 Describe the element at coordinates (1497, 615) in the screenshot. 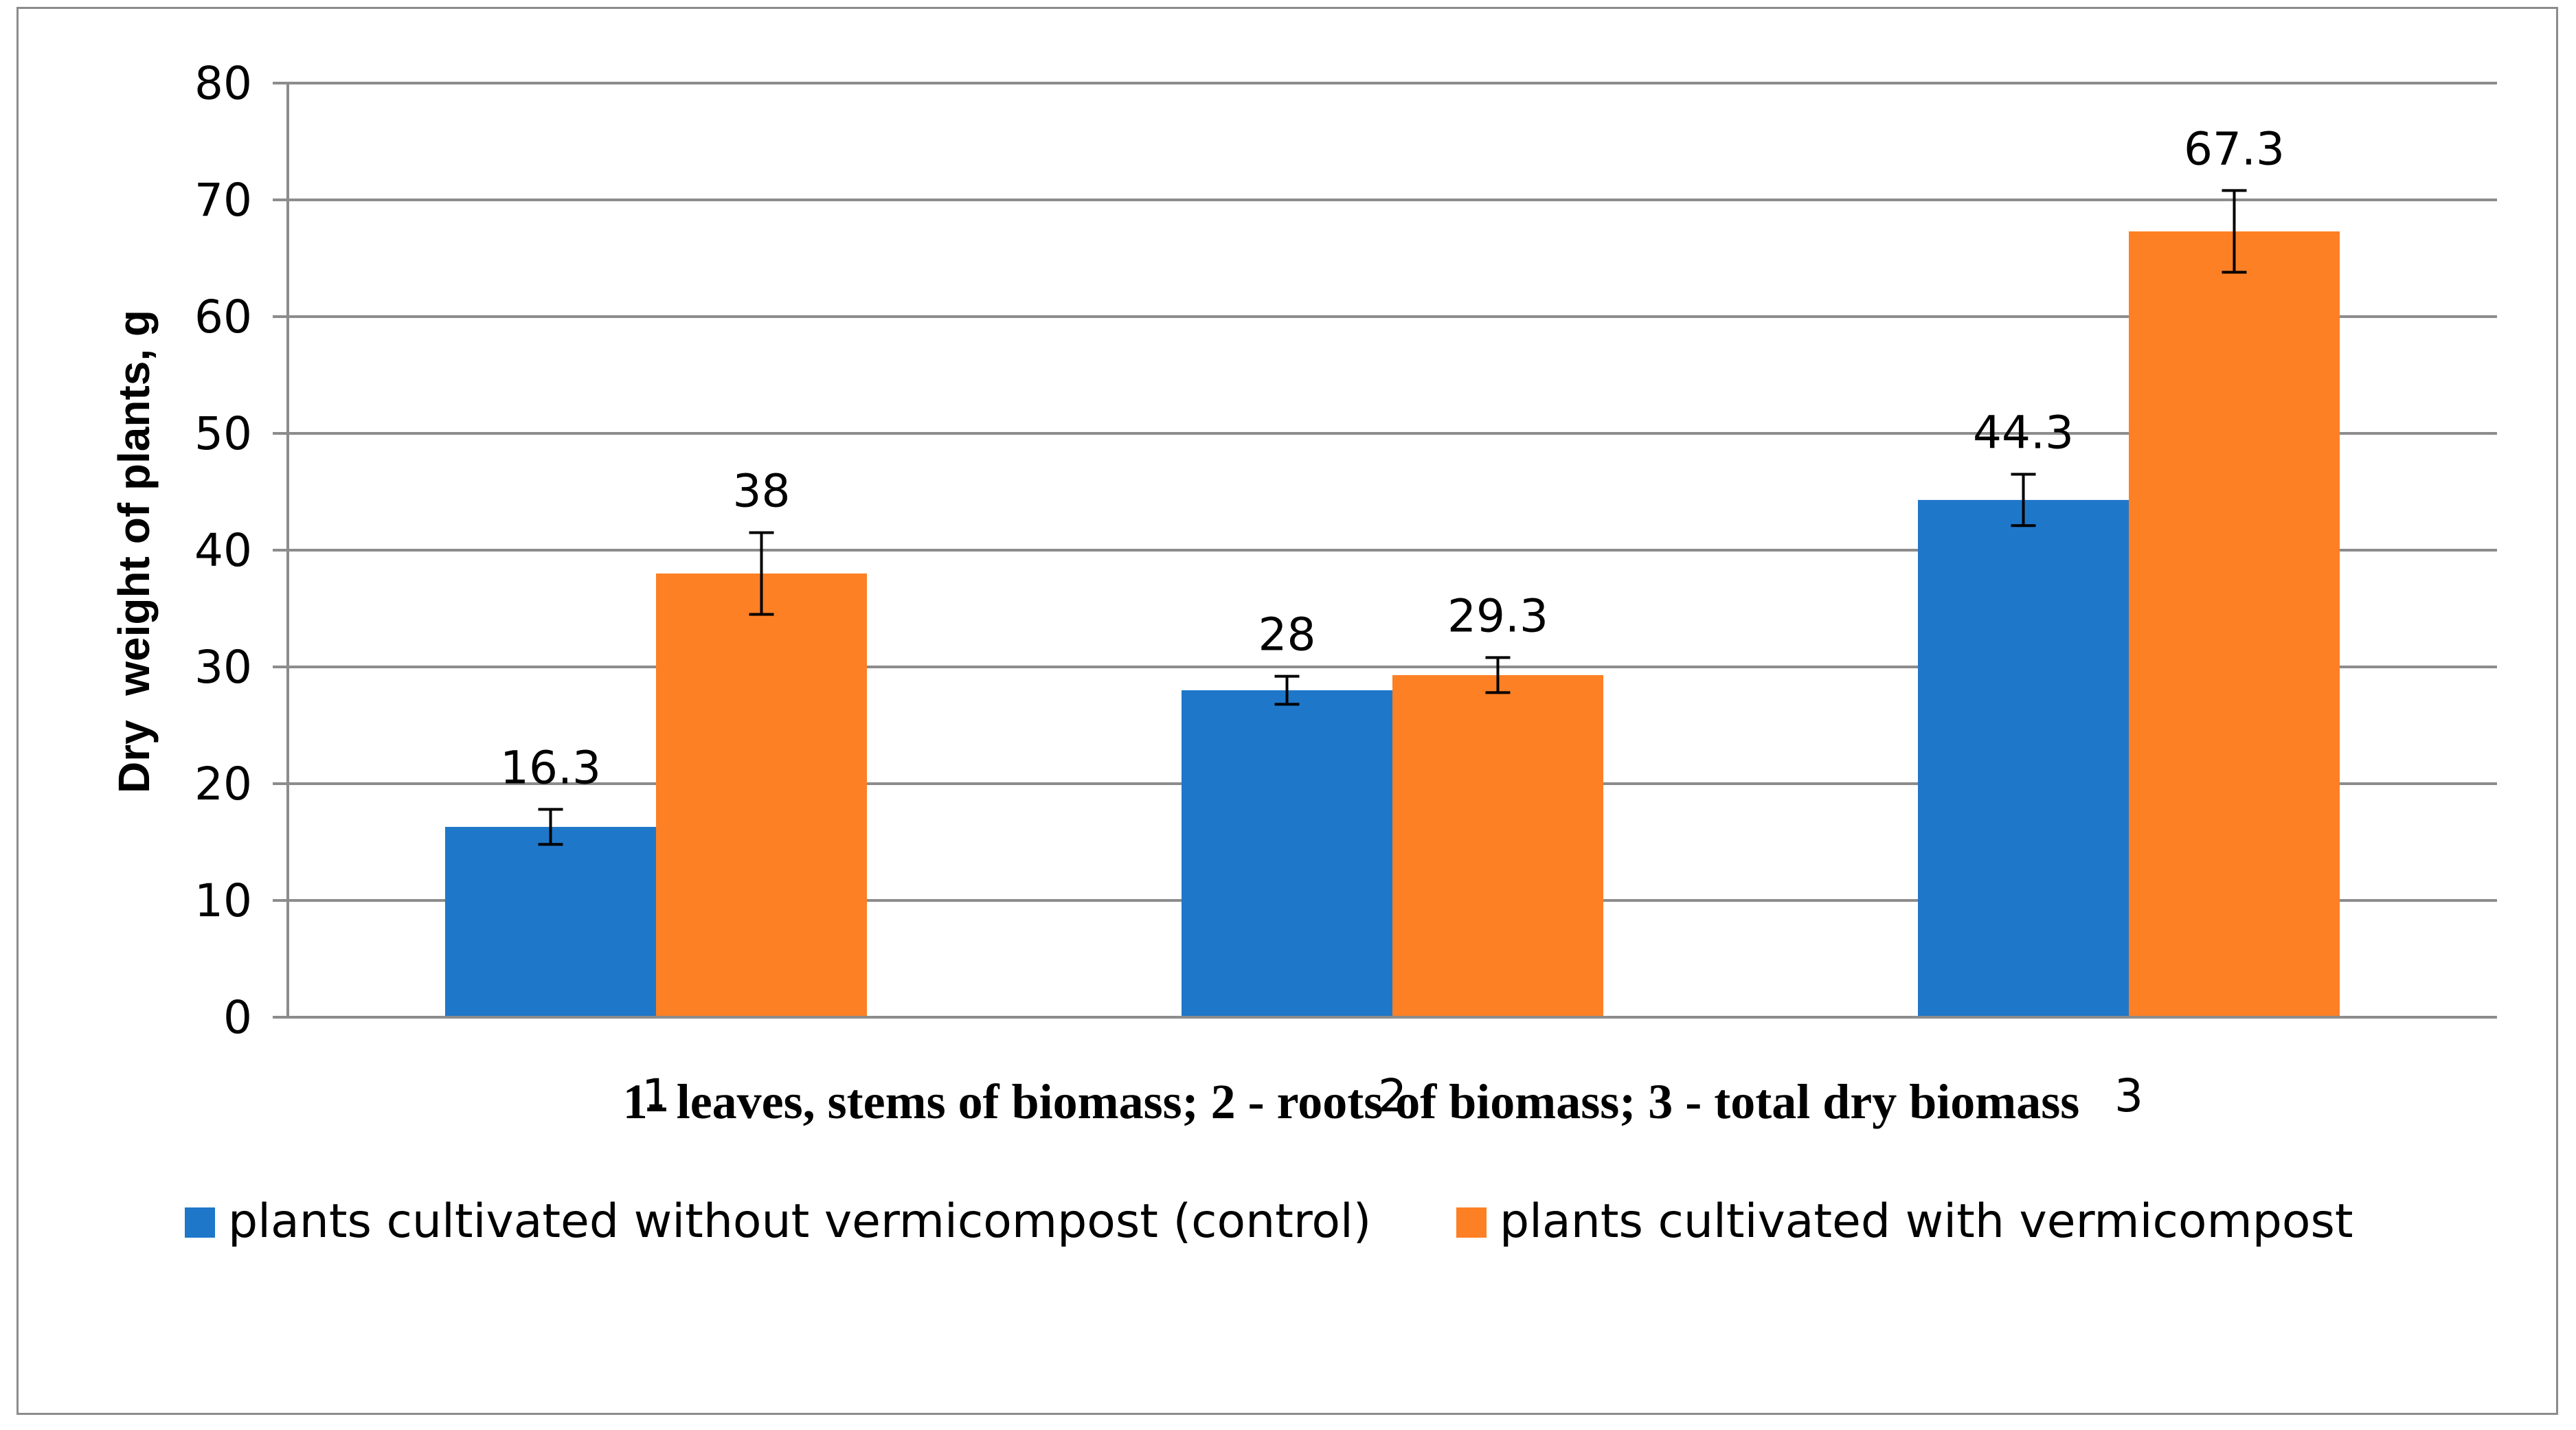

I see `data-label-s1-c1: 29.3` at that location.